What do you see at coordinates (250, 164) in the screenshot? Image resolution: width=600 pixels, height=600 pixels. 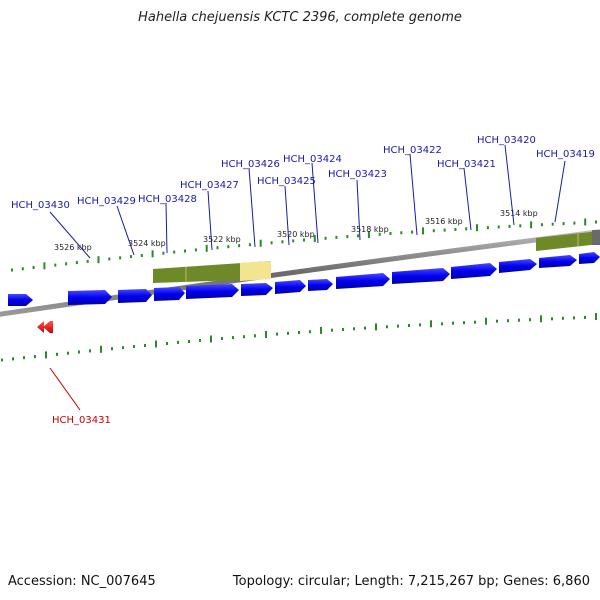 I see `gene-label: HCH_03426` at bounding box center [250, 164].